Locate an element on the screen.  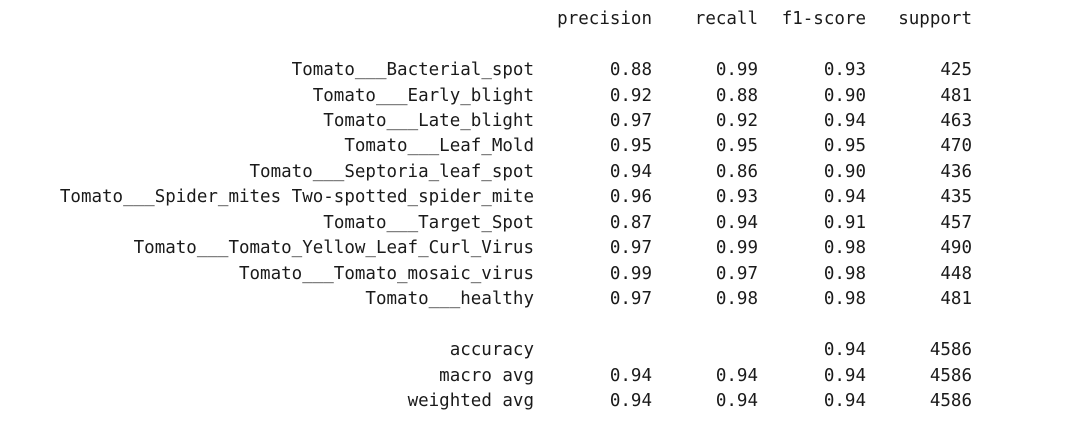
table-row: Tomato___Leaf_Mold 0.95 0.95 0.95 470 is located at coordinates (534, 146).